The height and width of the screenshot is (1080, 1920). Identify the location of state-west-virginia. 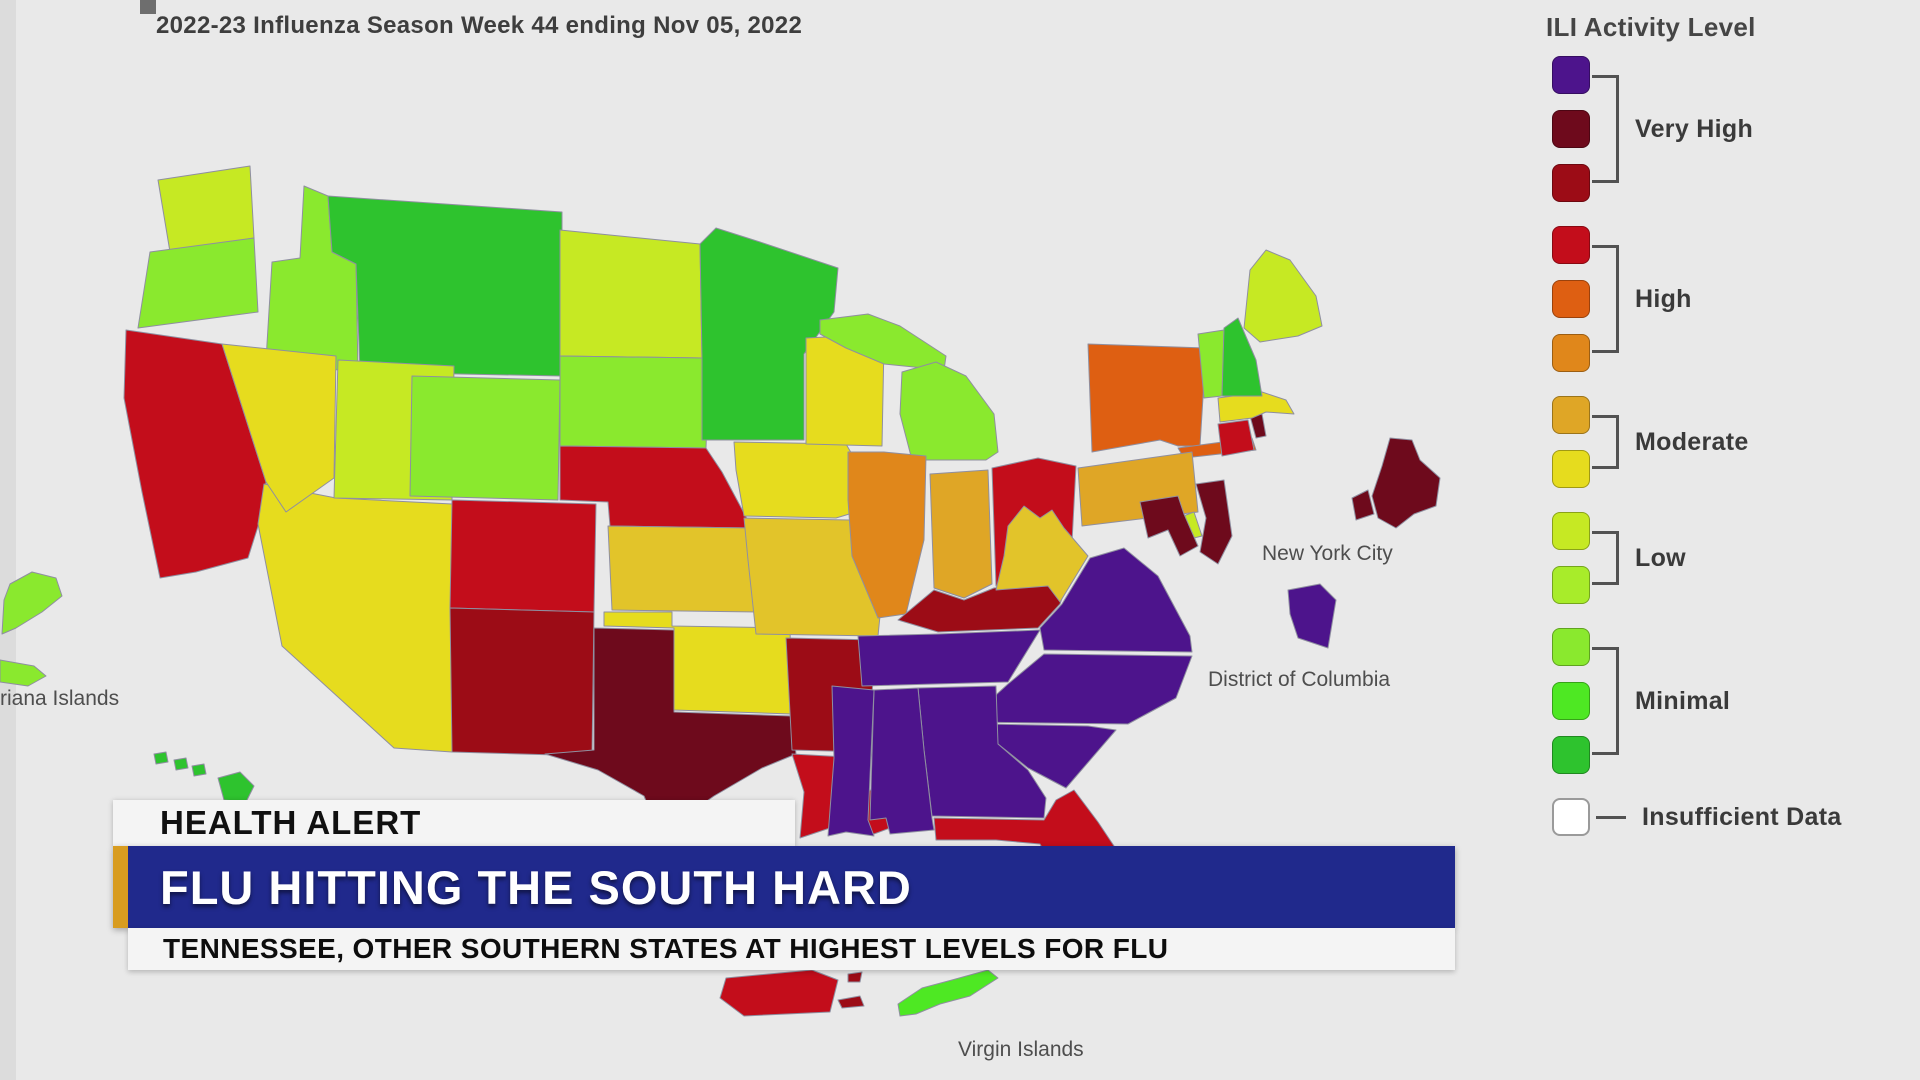
(1042, 554).